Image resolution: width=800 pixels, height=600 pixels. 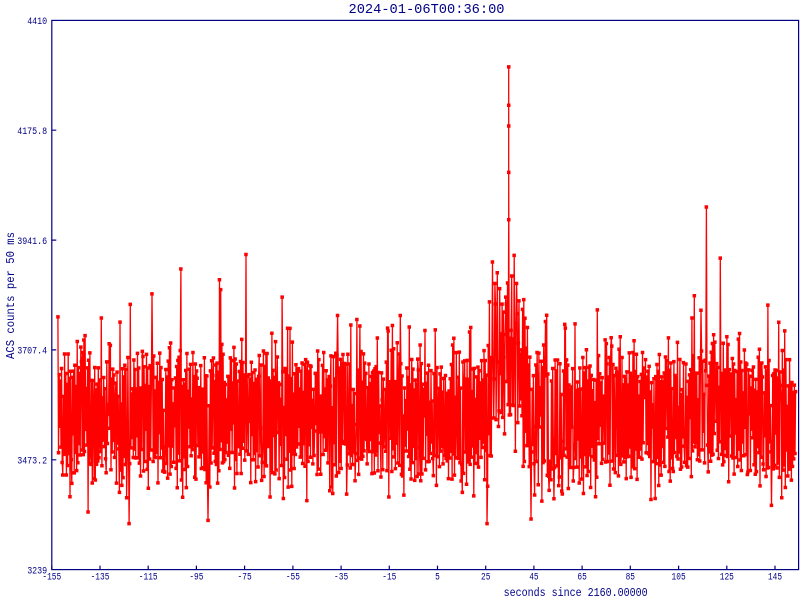 I want to click on svg-text: 85, so click(x=630, y=577).